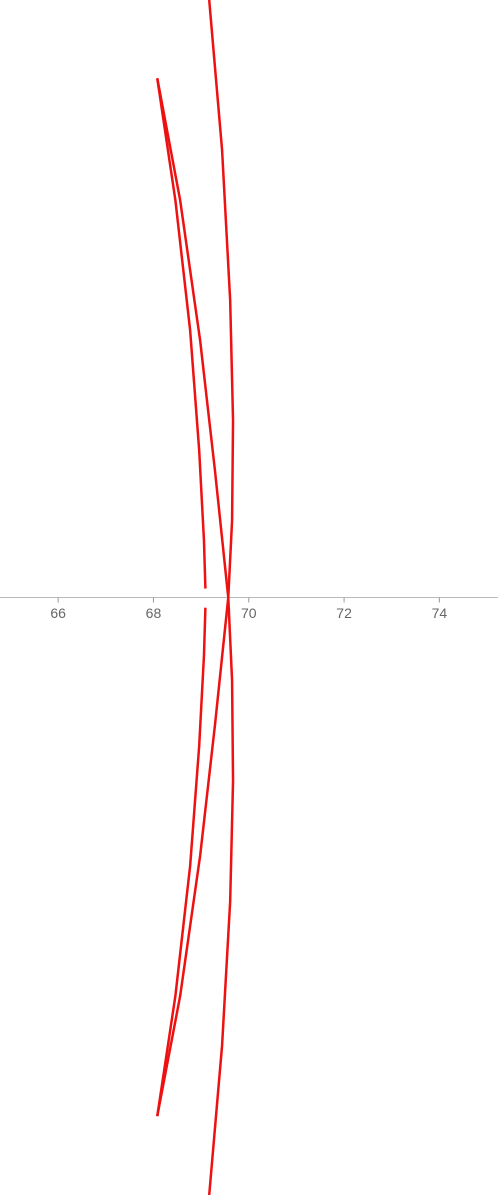  I want to click on x-tick-label: 68, so click(154, 613).